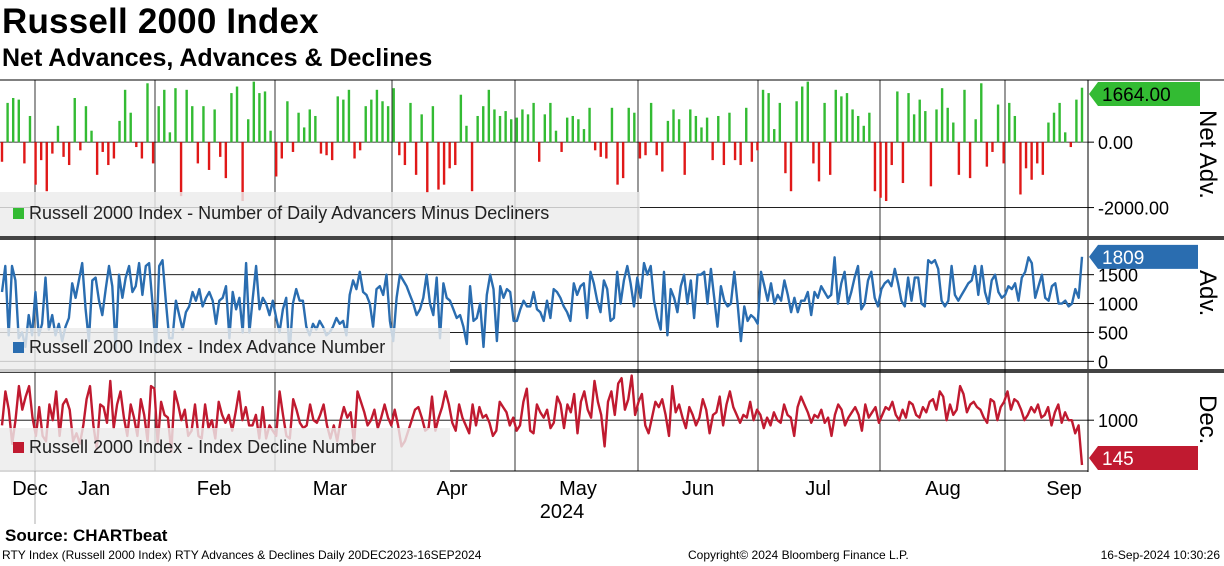 The height and width of the screenshot is (566, 1224). I want to click on x-tick-label: Dec, so click(30, 489).